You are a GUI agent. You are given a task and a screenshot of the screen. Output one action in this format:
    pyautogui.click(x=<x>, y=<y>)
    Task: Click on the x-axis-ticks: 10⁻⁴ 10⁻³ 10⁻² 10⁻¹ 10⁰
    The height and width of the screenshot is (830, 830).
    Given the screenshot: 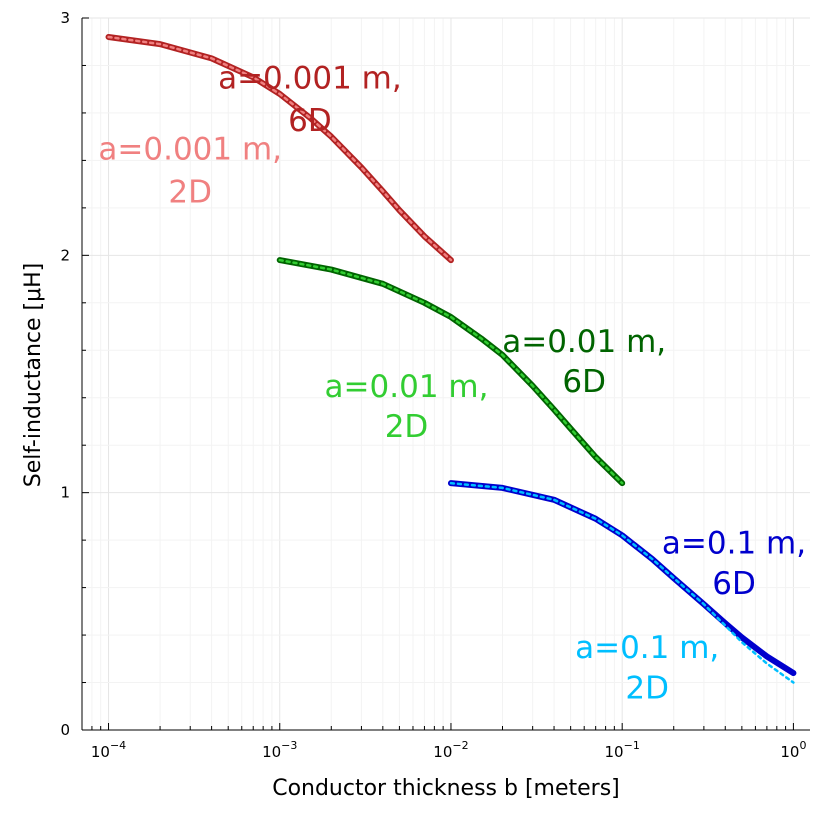 What is the action you would take?
    pyautogui.click(x=443, y=742)
    